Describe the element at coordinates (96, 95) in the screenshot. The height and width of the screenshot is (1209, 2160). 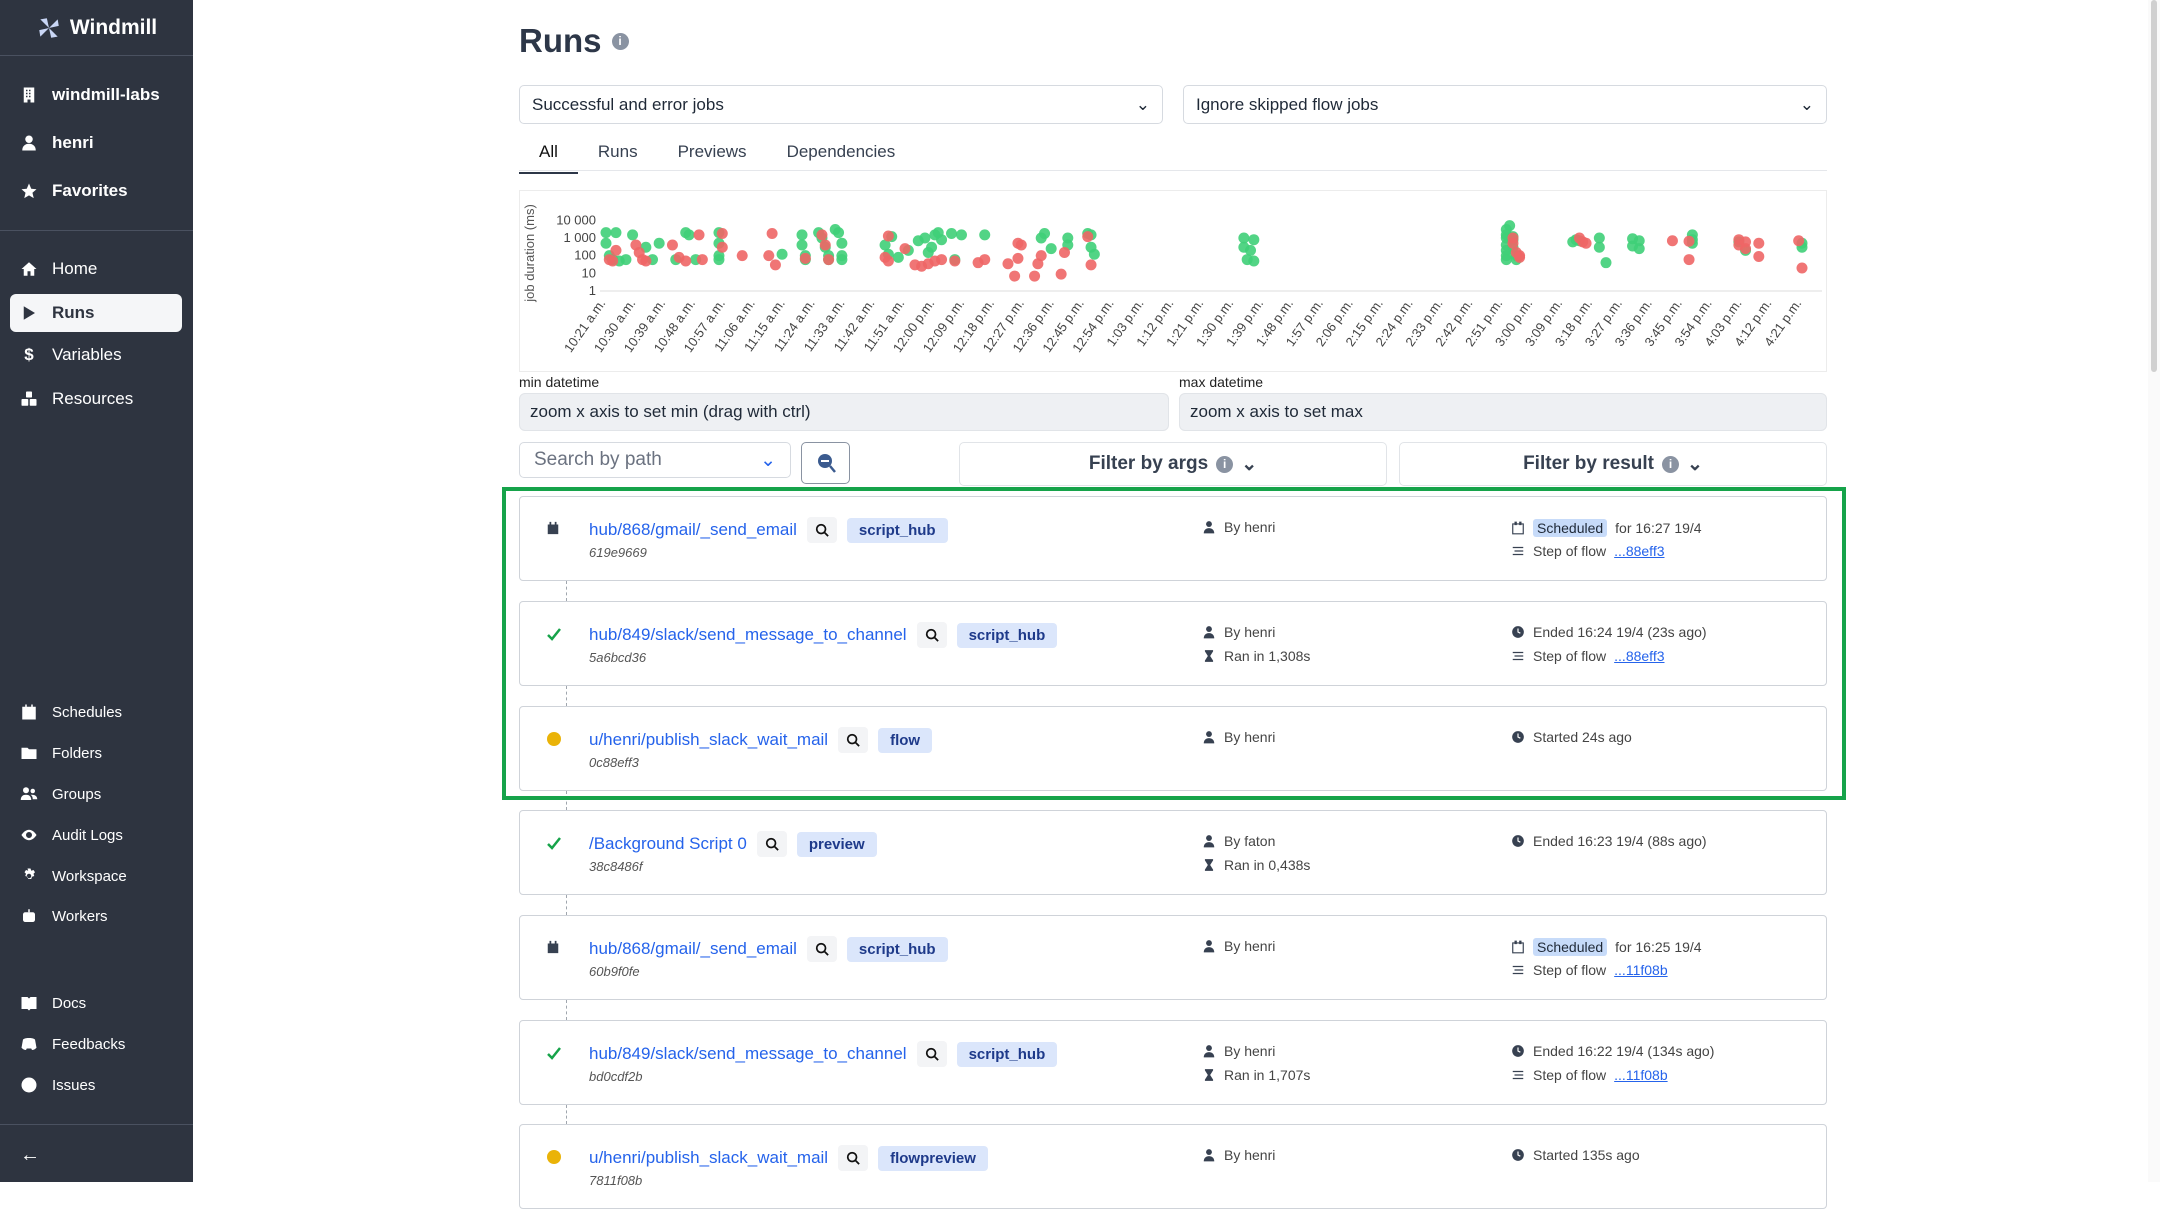
I see `sidebar-workspace: windmill-labs` at that location.